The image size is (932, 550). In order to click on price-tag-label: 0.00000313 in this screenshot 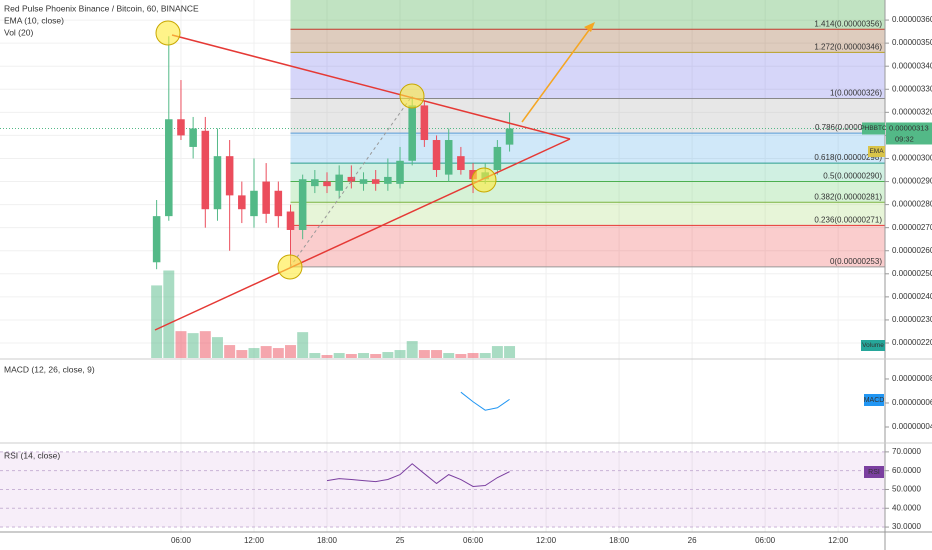, I will do `click(909, 127)`.